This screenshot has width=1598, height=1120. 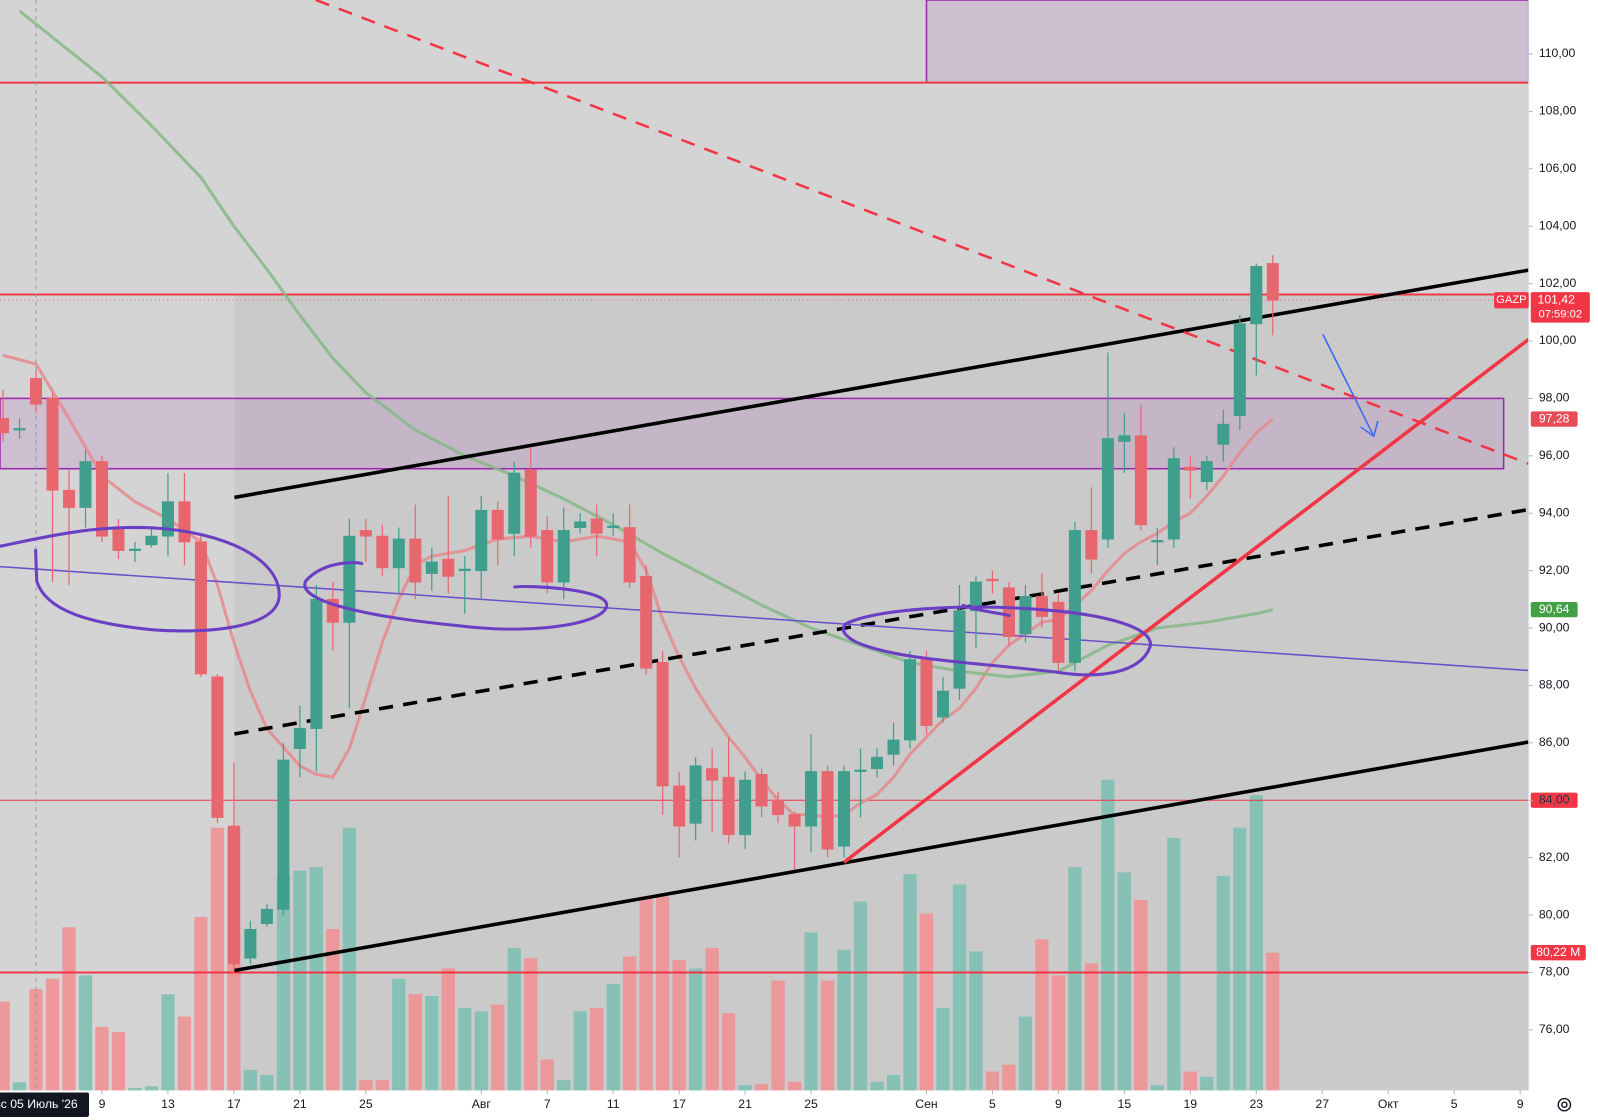 I want to click on arrow-head, so click(x=1369, y=429).